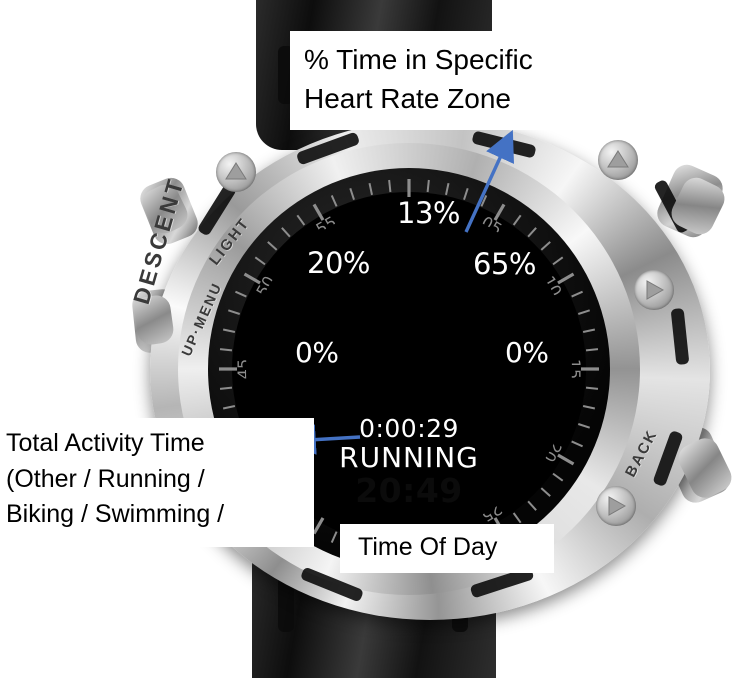 Image resolution: width=746 pixels, height=678 pixels. Describe the element at coordinates (236, 172) in the screenshot. I see `case-screw-top-left` at that location.